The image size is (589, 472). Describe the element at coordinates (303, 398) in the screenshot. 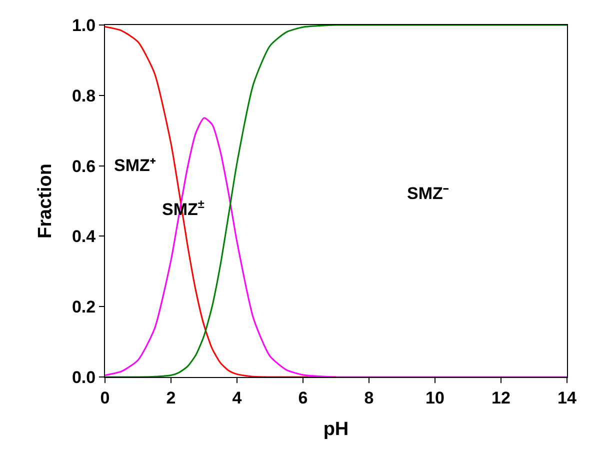

I see `x-tick-label: 6` at that location.